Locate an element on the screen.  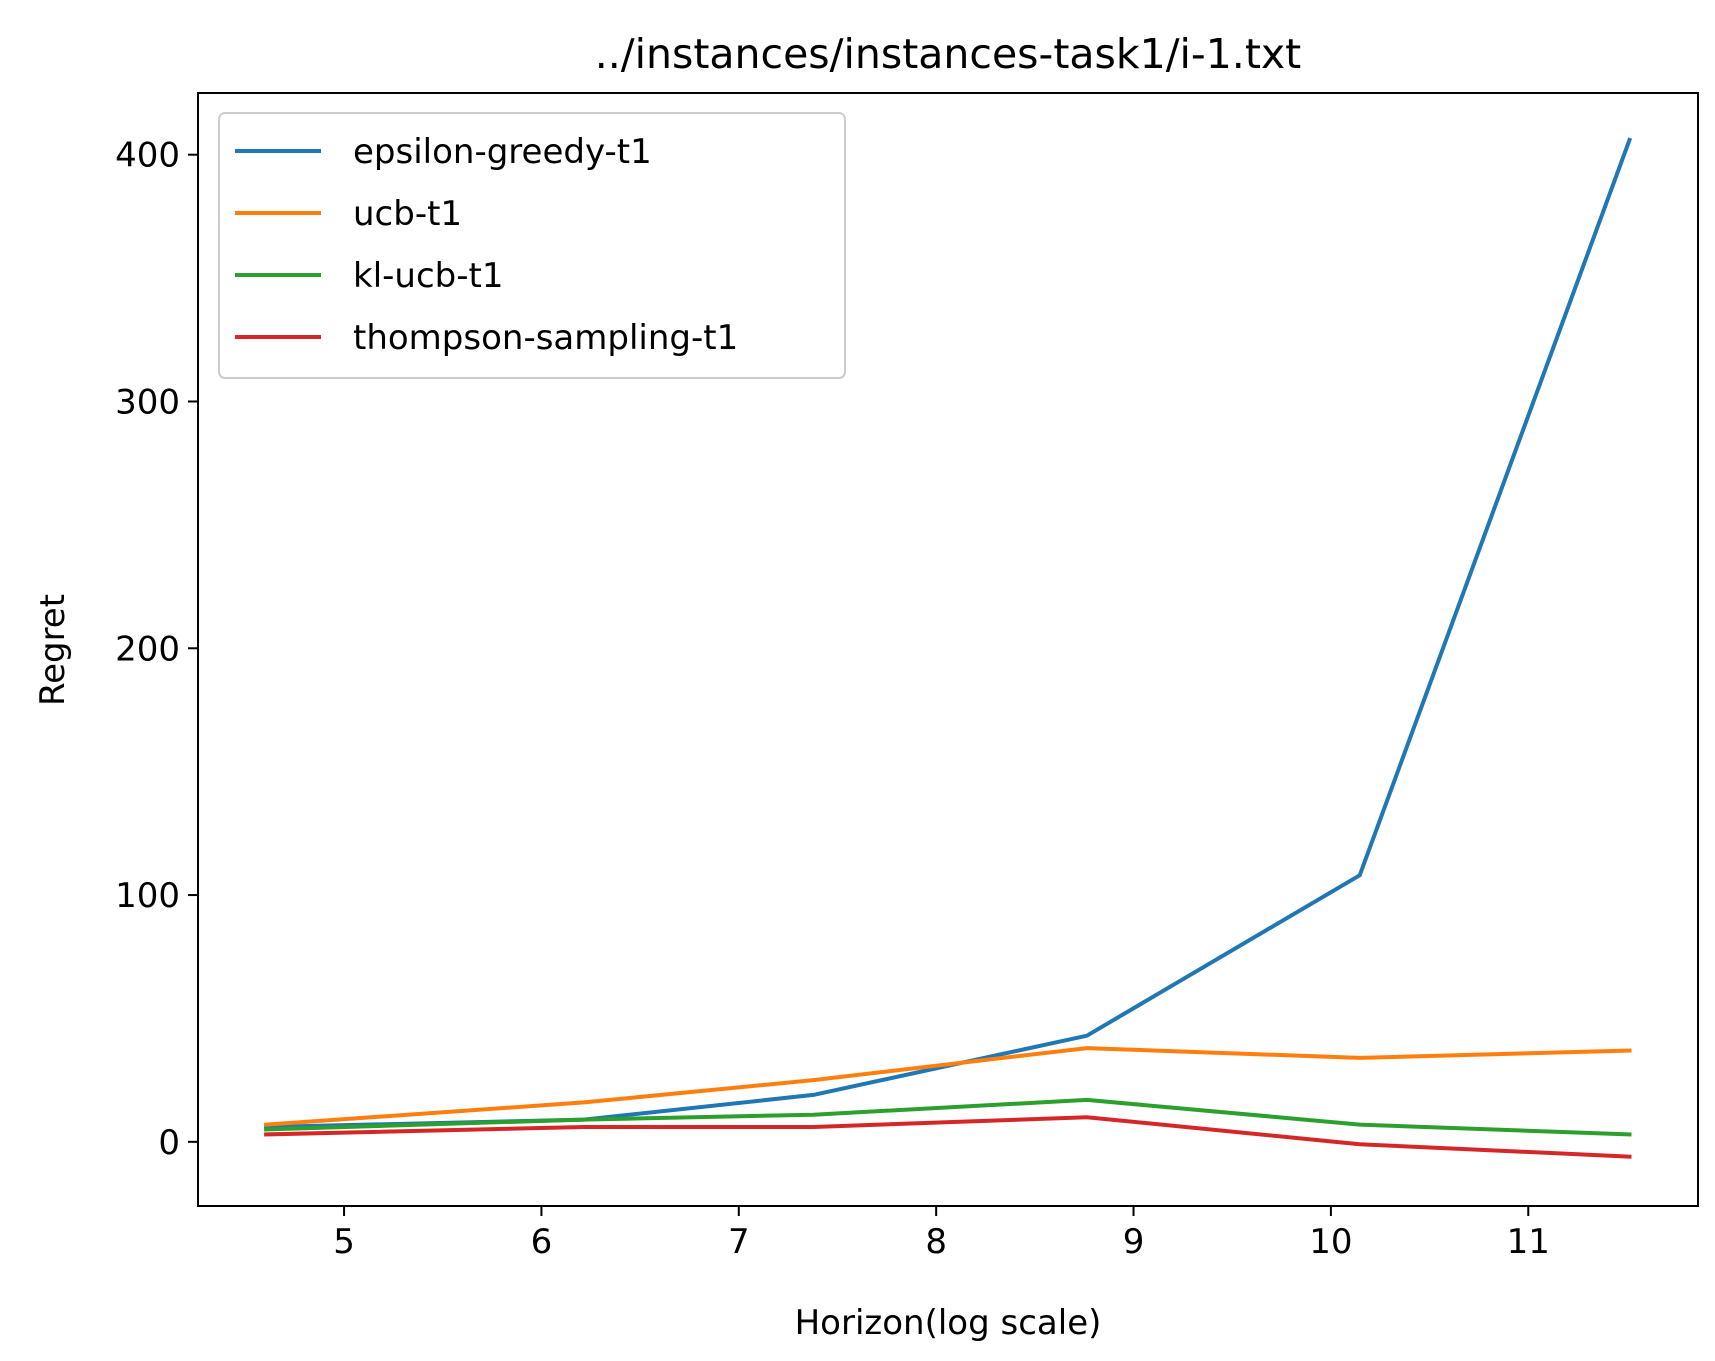
series-line-ucb-t1 is located at coordinates (947, 1086).